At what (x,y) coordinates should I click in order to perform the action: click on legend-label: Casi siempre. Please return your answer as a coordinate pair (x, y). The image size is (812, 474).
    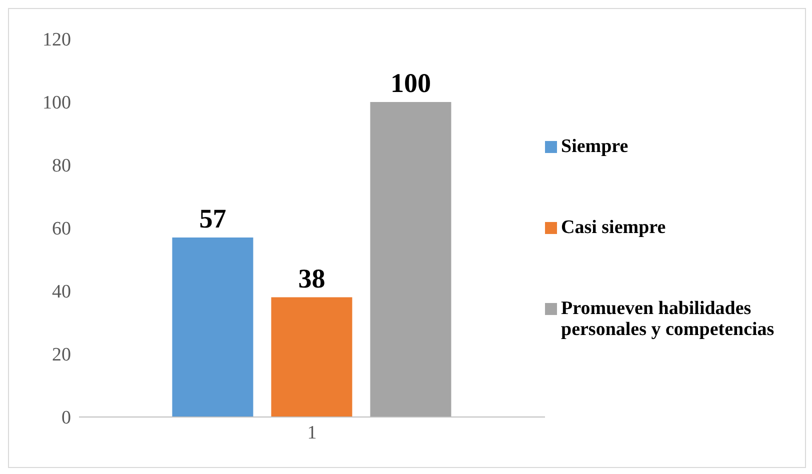
    Looking at the image, I should click on (613, 227).